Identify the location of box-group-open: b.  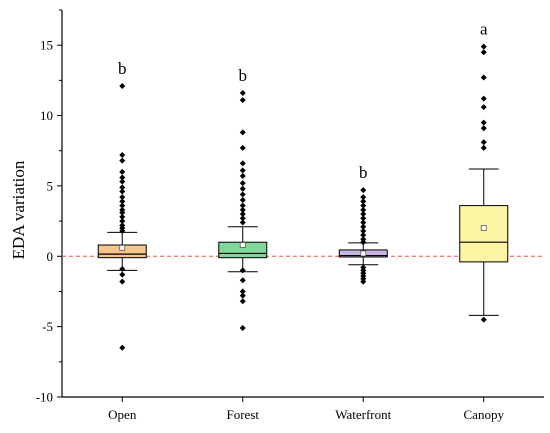
(122, 205).